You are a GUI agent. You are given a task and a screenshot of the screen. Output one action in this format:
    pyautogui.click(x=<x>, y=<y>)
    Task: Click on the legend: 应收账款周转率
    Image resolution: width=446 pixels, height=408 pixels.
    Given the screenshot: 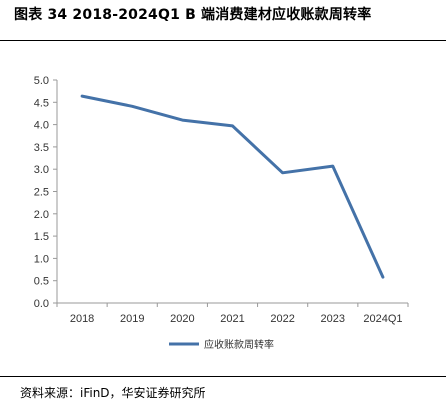 What is the action you would take?
    pyautogui.click(x=221, y=344)
    